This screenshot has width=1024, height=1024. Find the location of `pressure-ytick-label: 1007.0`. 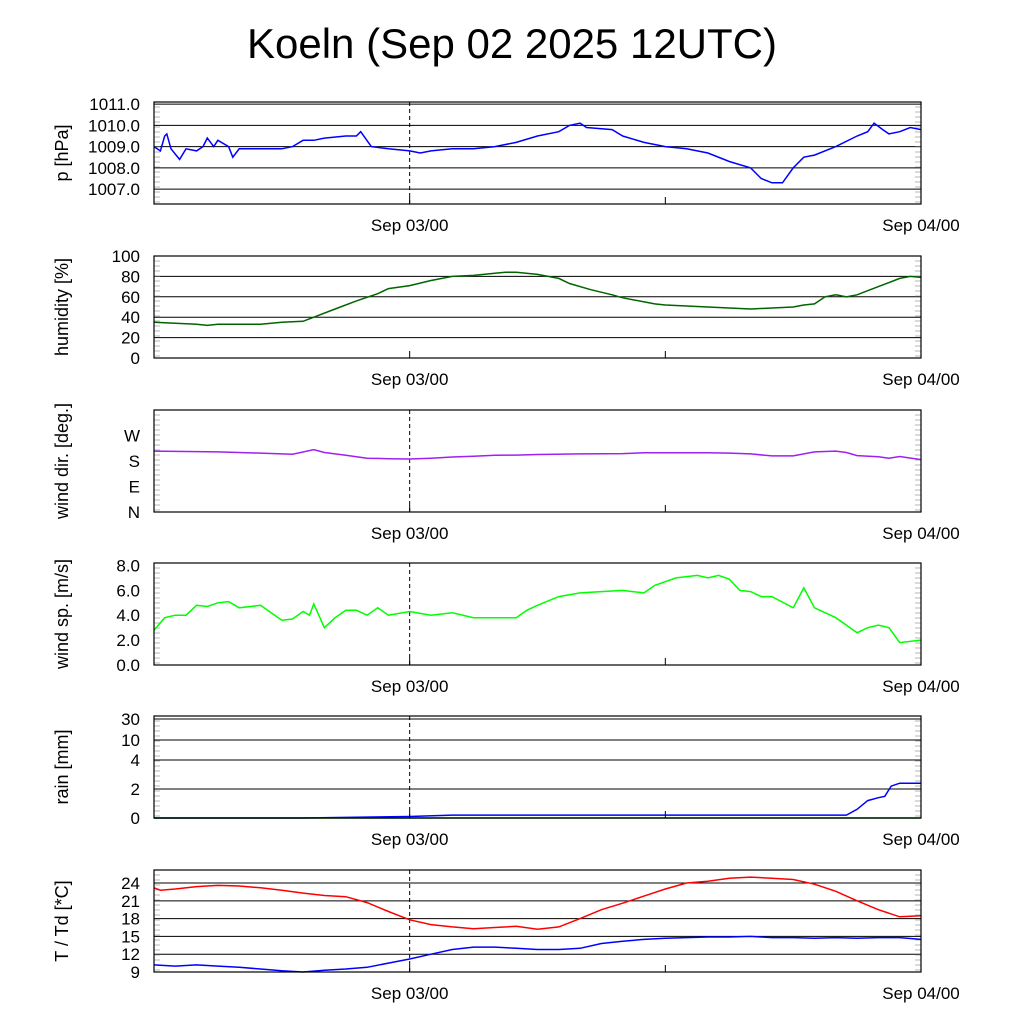

pressure-ytick-label: 1007.0 is located at coordinates (114, 189).